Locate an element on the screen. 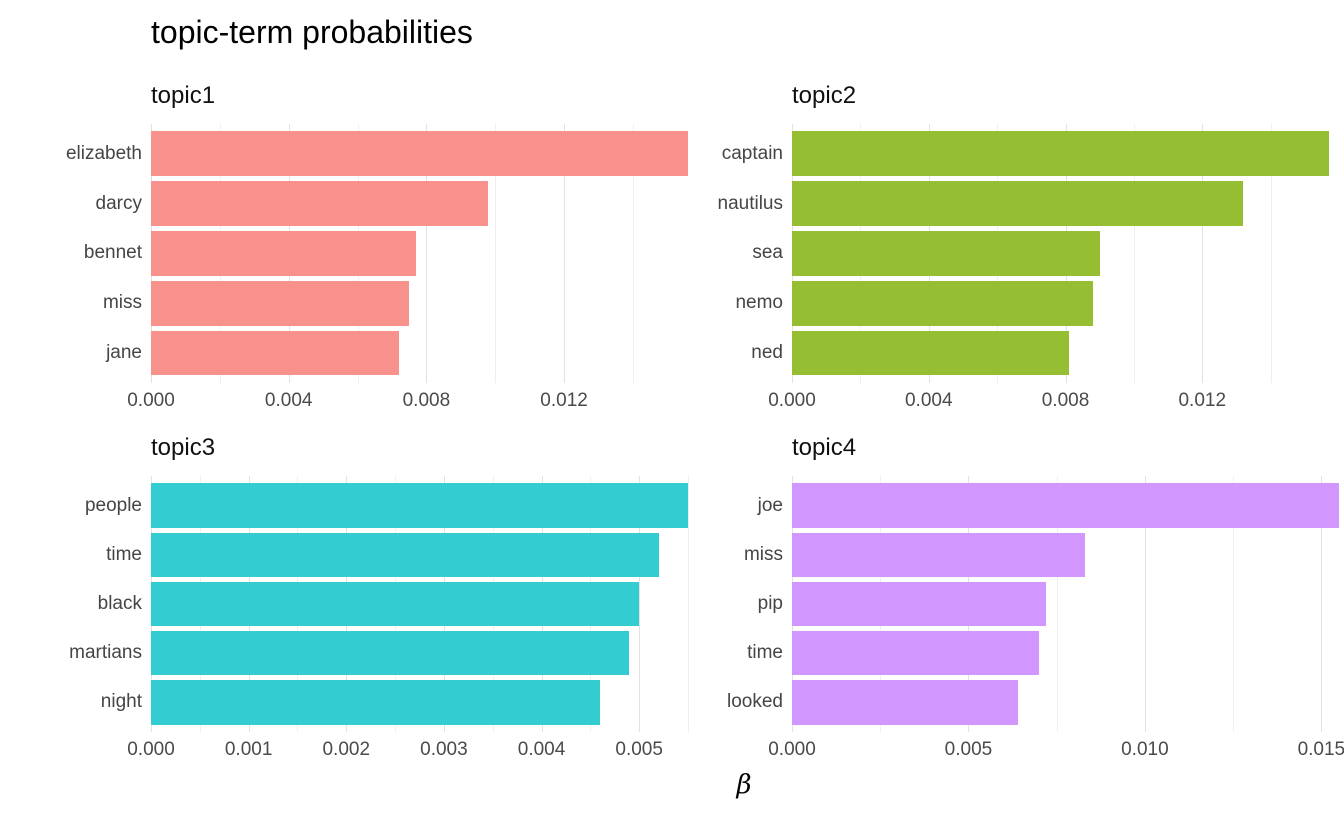 Image resolution: width=1344 pixels, height=830 pixels. term-label: looked is located at coordinates (755, 702).